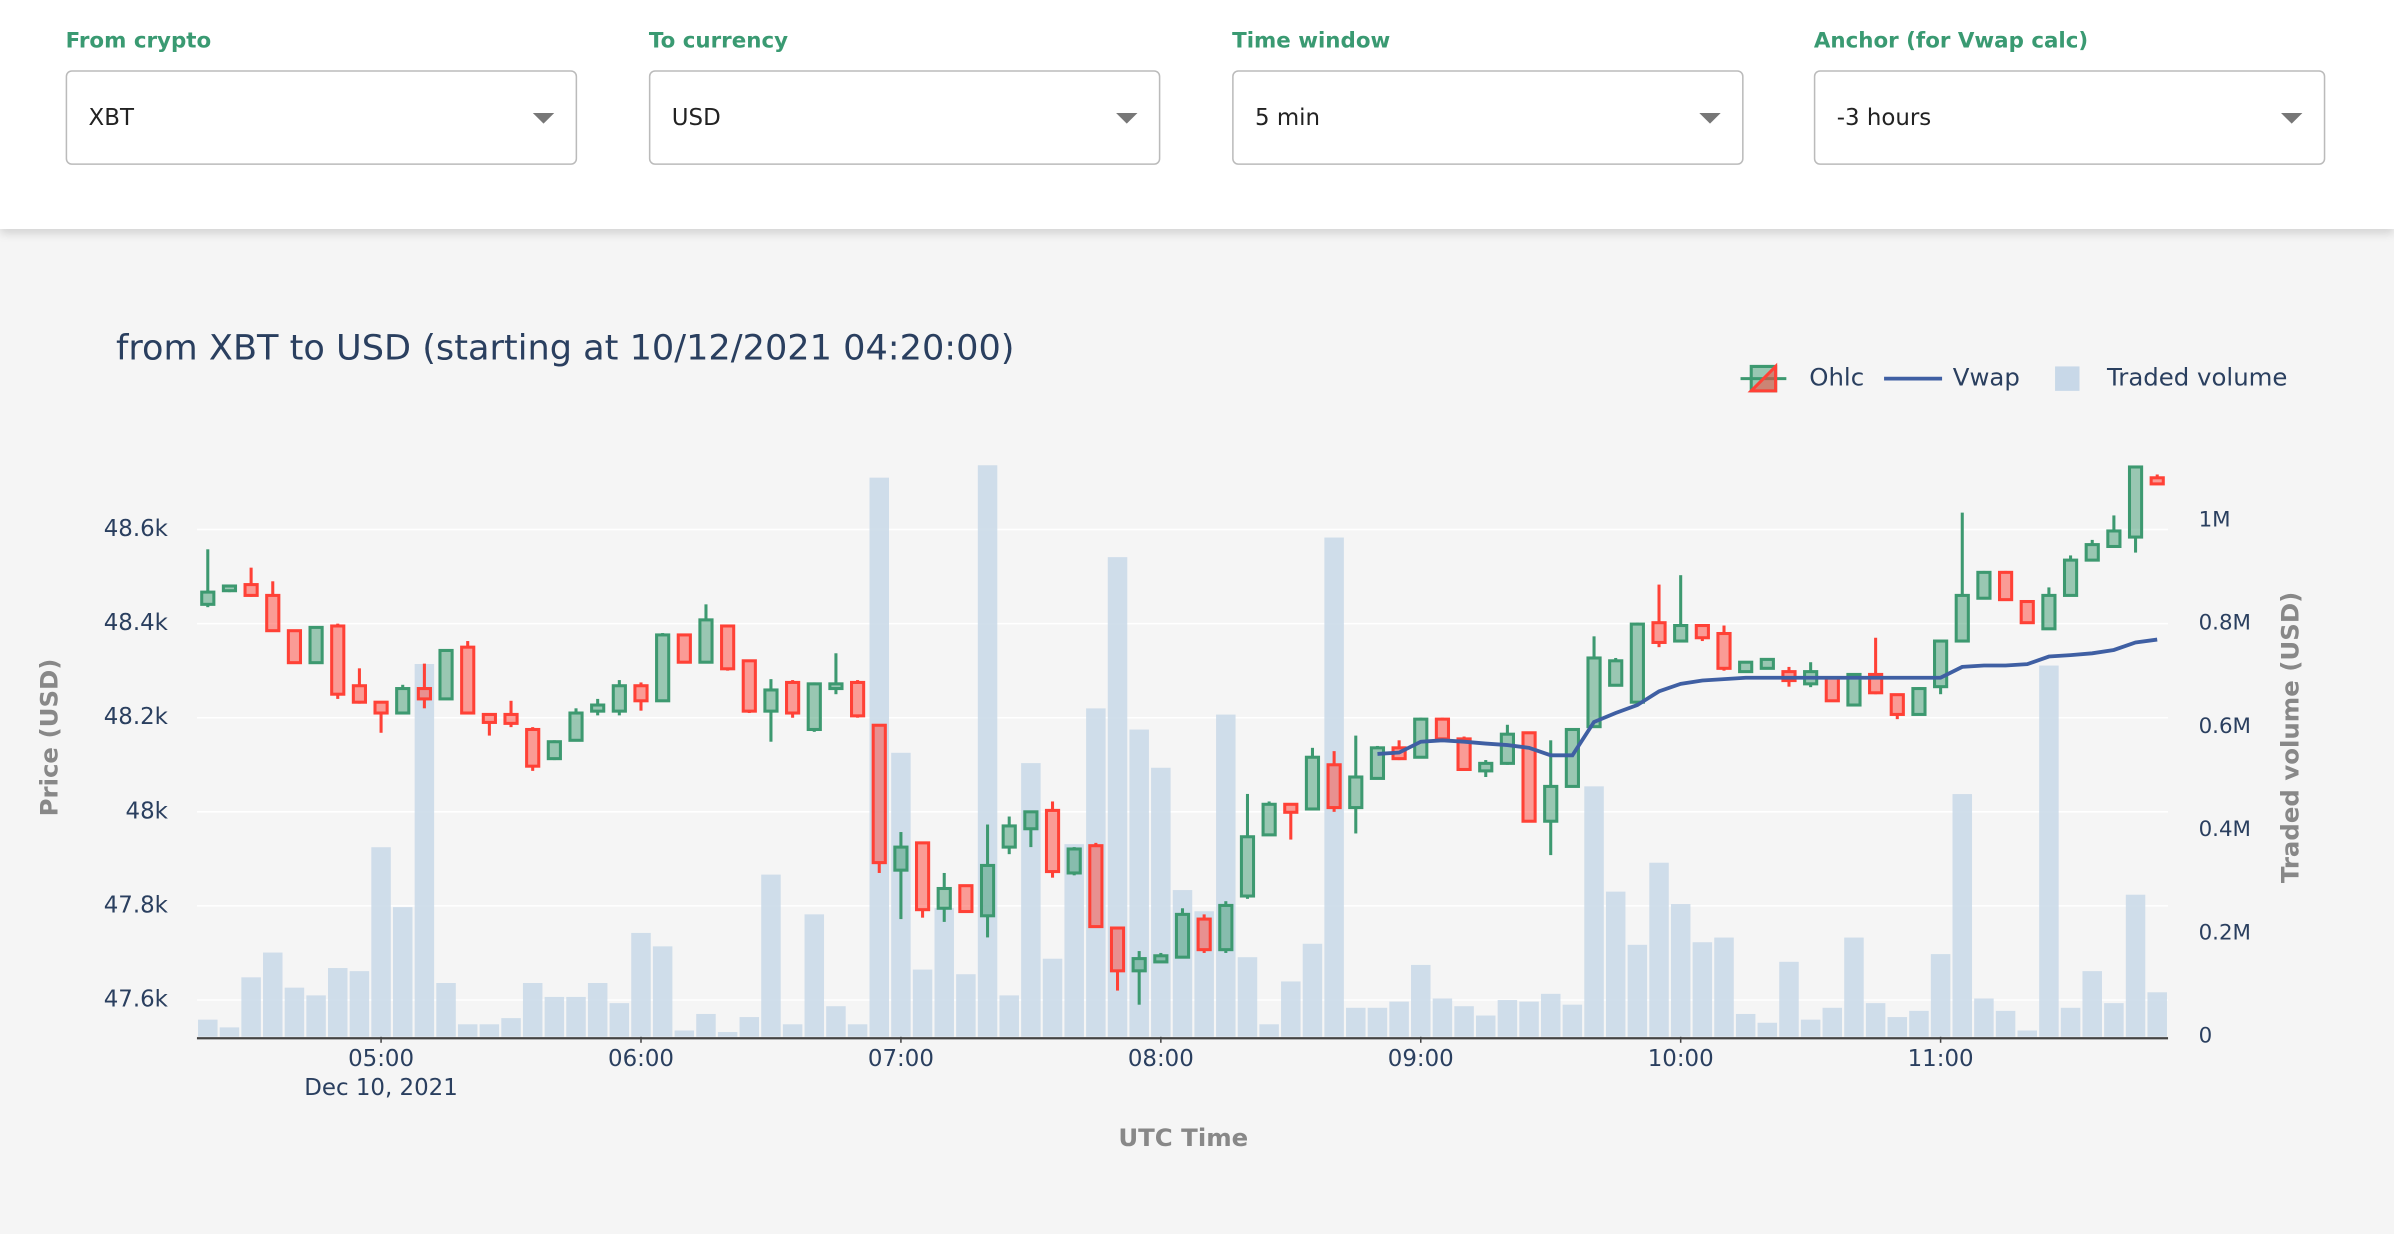  What do you see at coordinates (696, 117) in the screenshot?
I see `dropdown-value: USD` at bounding box center [696, 117].